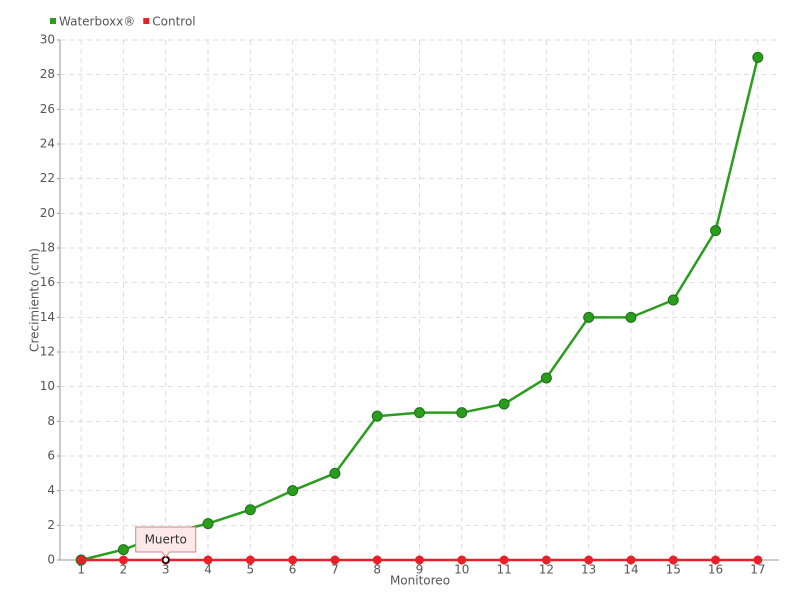 The height and width of the screenshot is (604, 800). Describe the element at coordinates (51, 525) in the screenshot. I see `y-tick-label: 2` at that location.